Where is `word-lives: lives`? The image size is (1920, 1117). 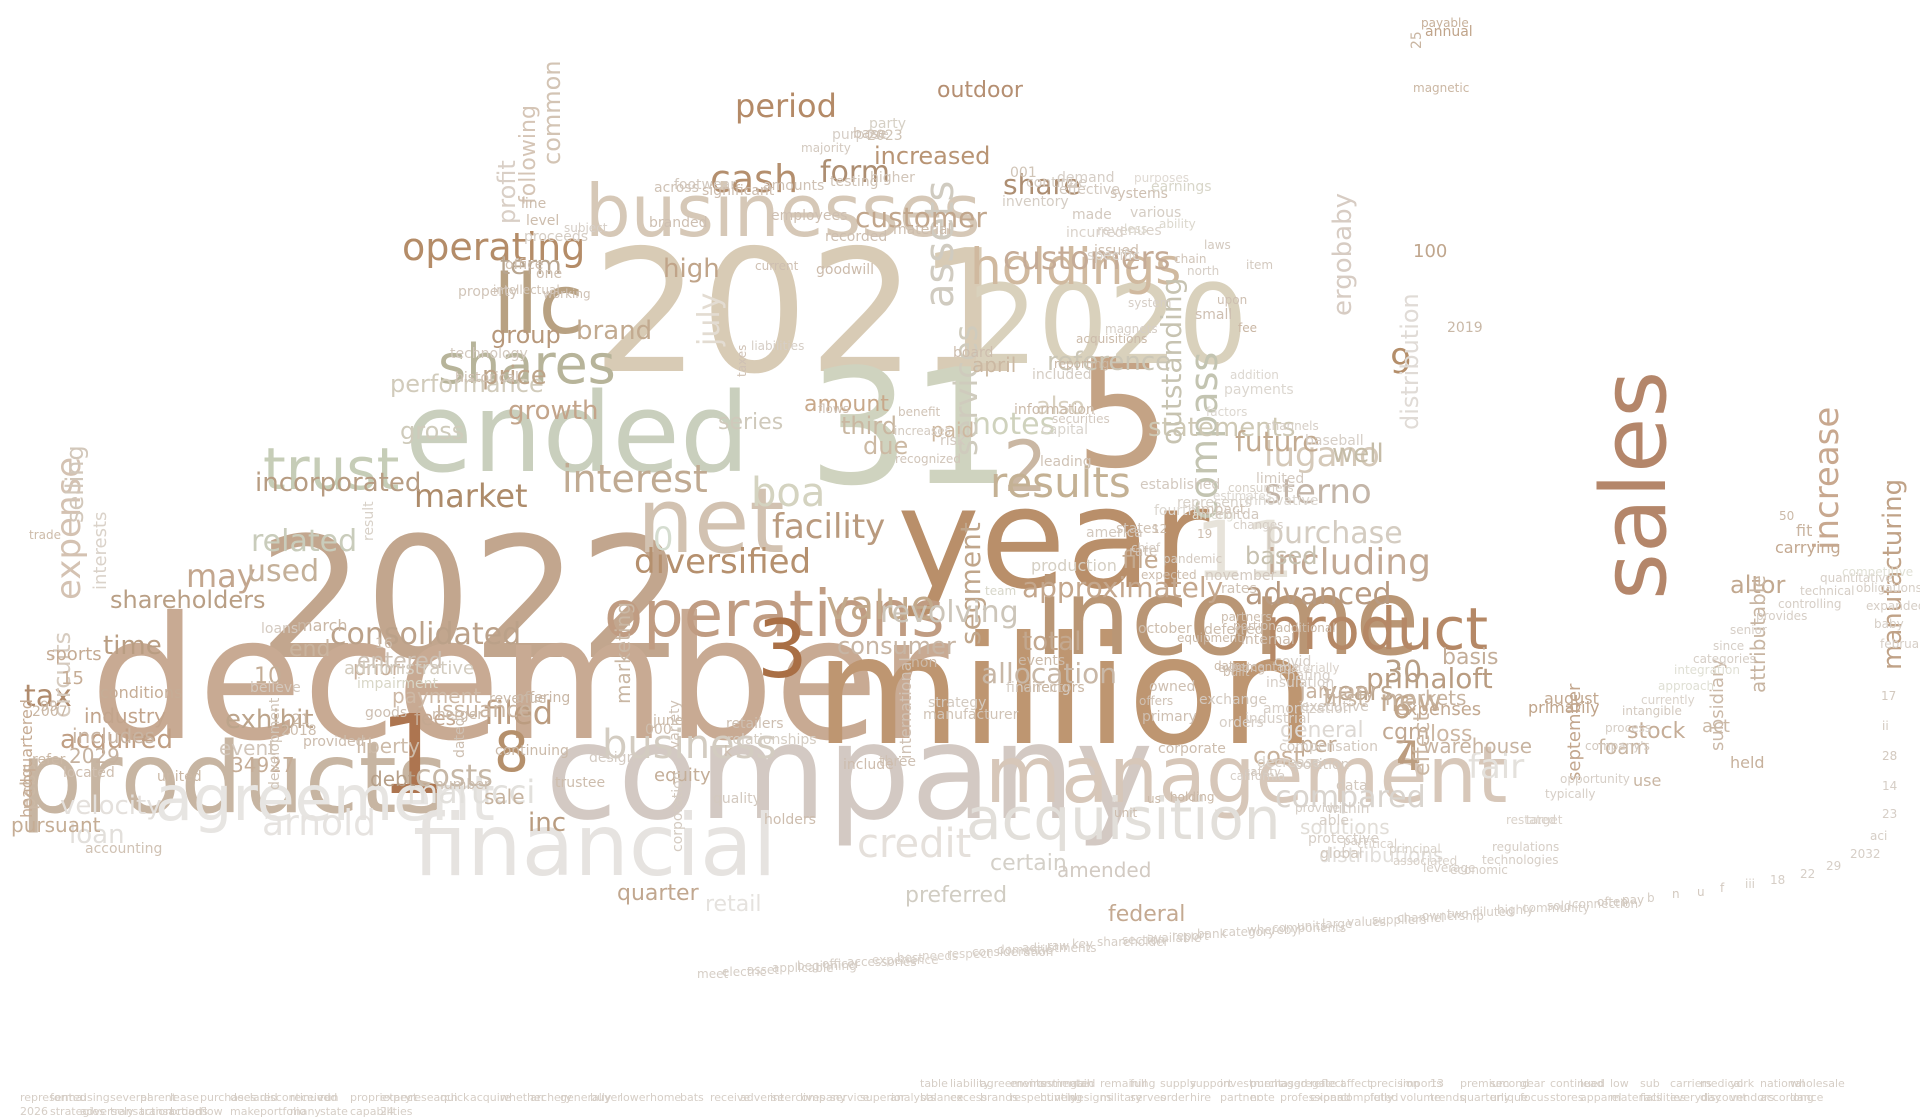 word-lives: lives is located at coordinates (813, 1097).